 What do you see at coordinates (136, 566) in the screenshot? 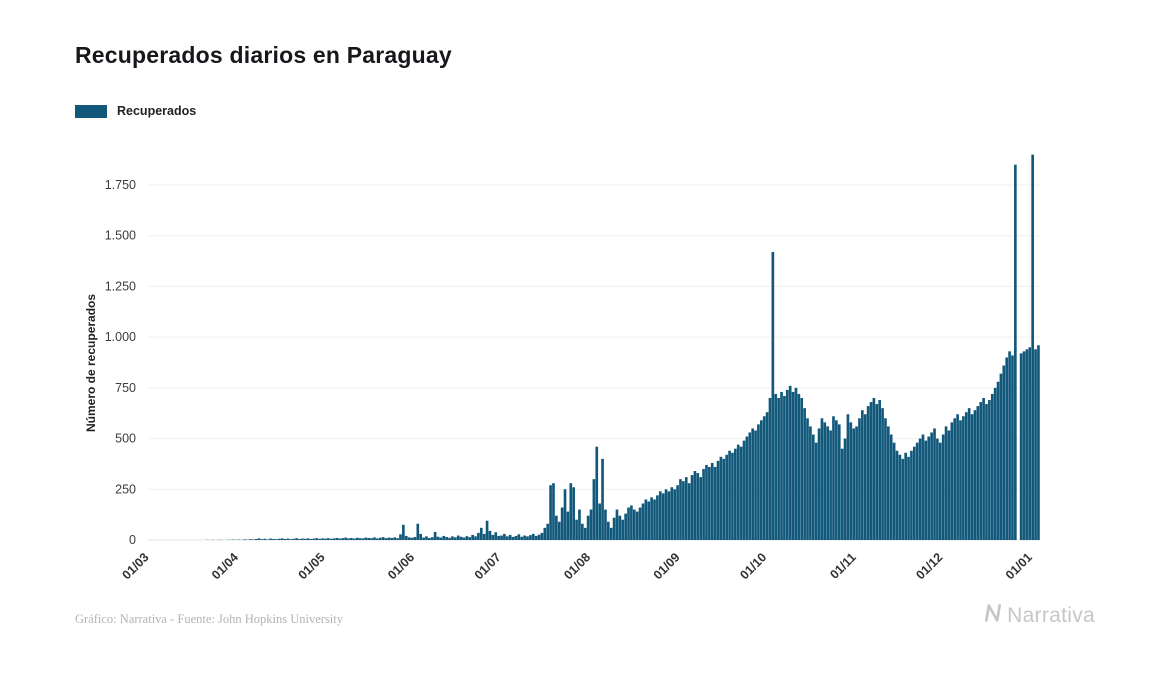
I see `x-tick-label: 01/03` at bounding box center [136, 566].